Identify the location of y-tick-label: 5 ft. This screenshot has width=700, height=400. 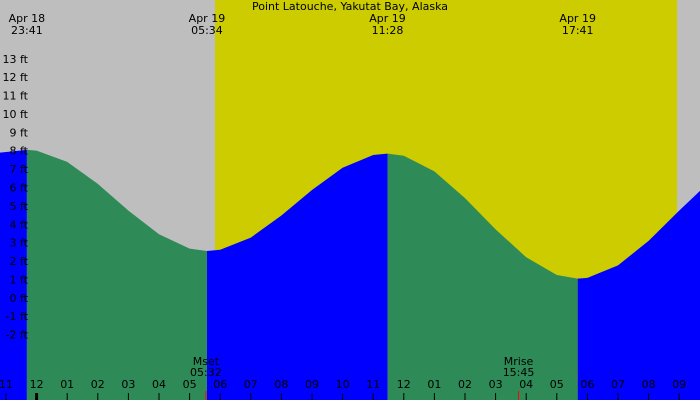
(19, 206).